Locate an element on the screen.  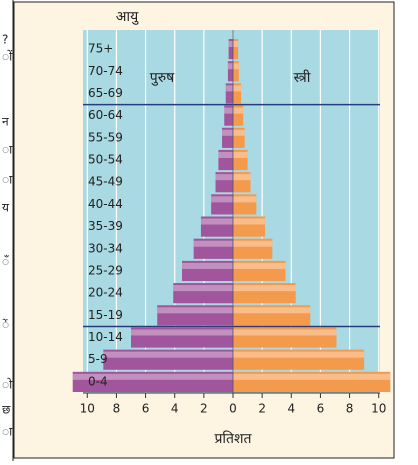
page-fragment: ँ is located at coordinates (5, 262).